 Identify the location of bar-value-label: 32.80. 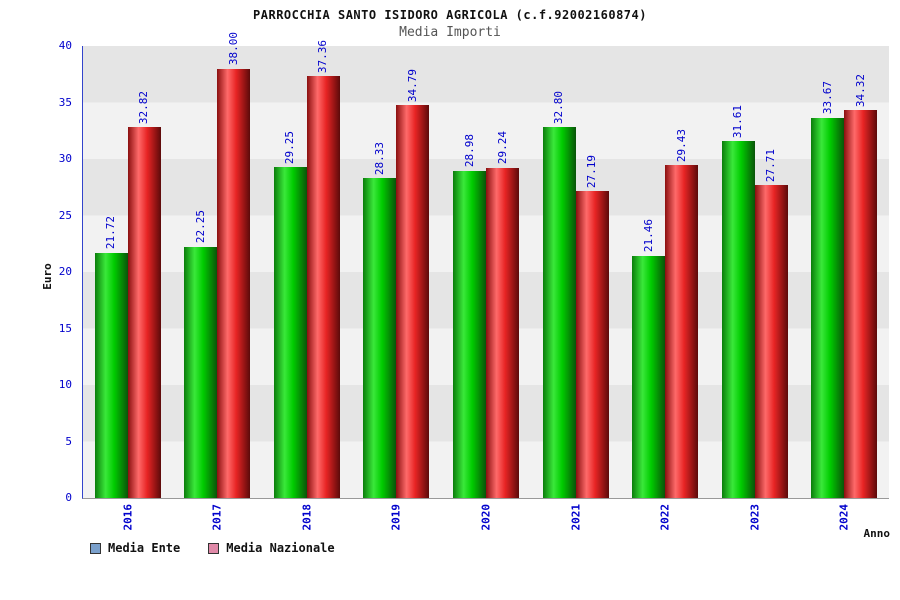
(559, 108).